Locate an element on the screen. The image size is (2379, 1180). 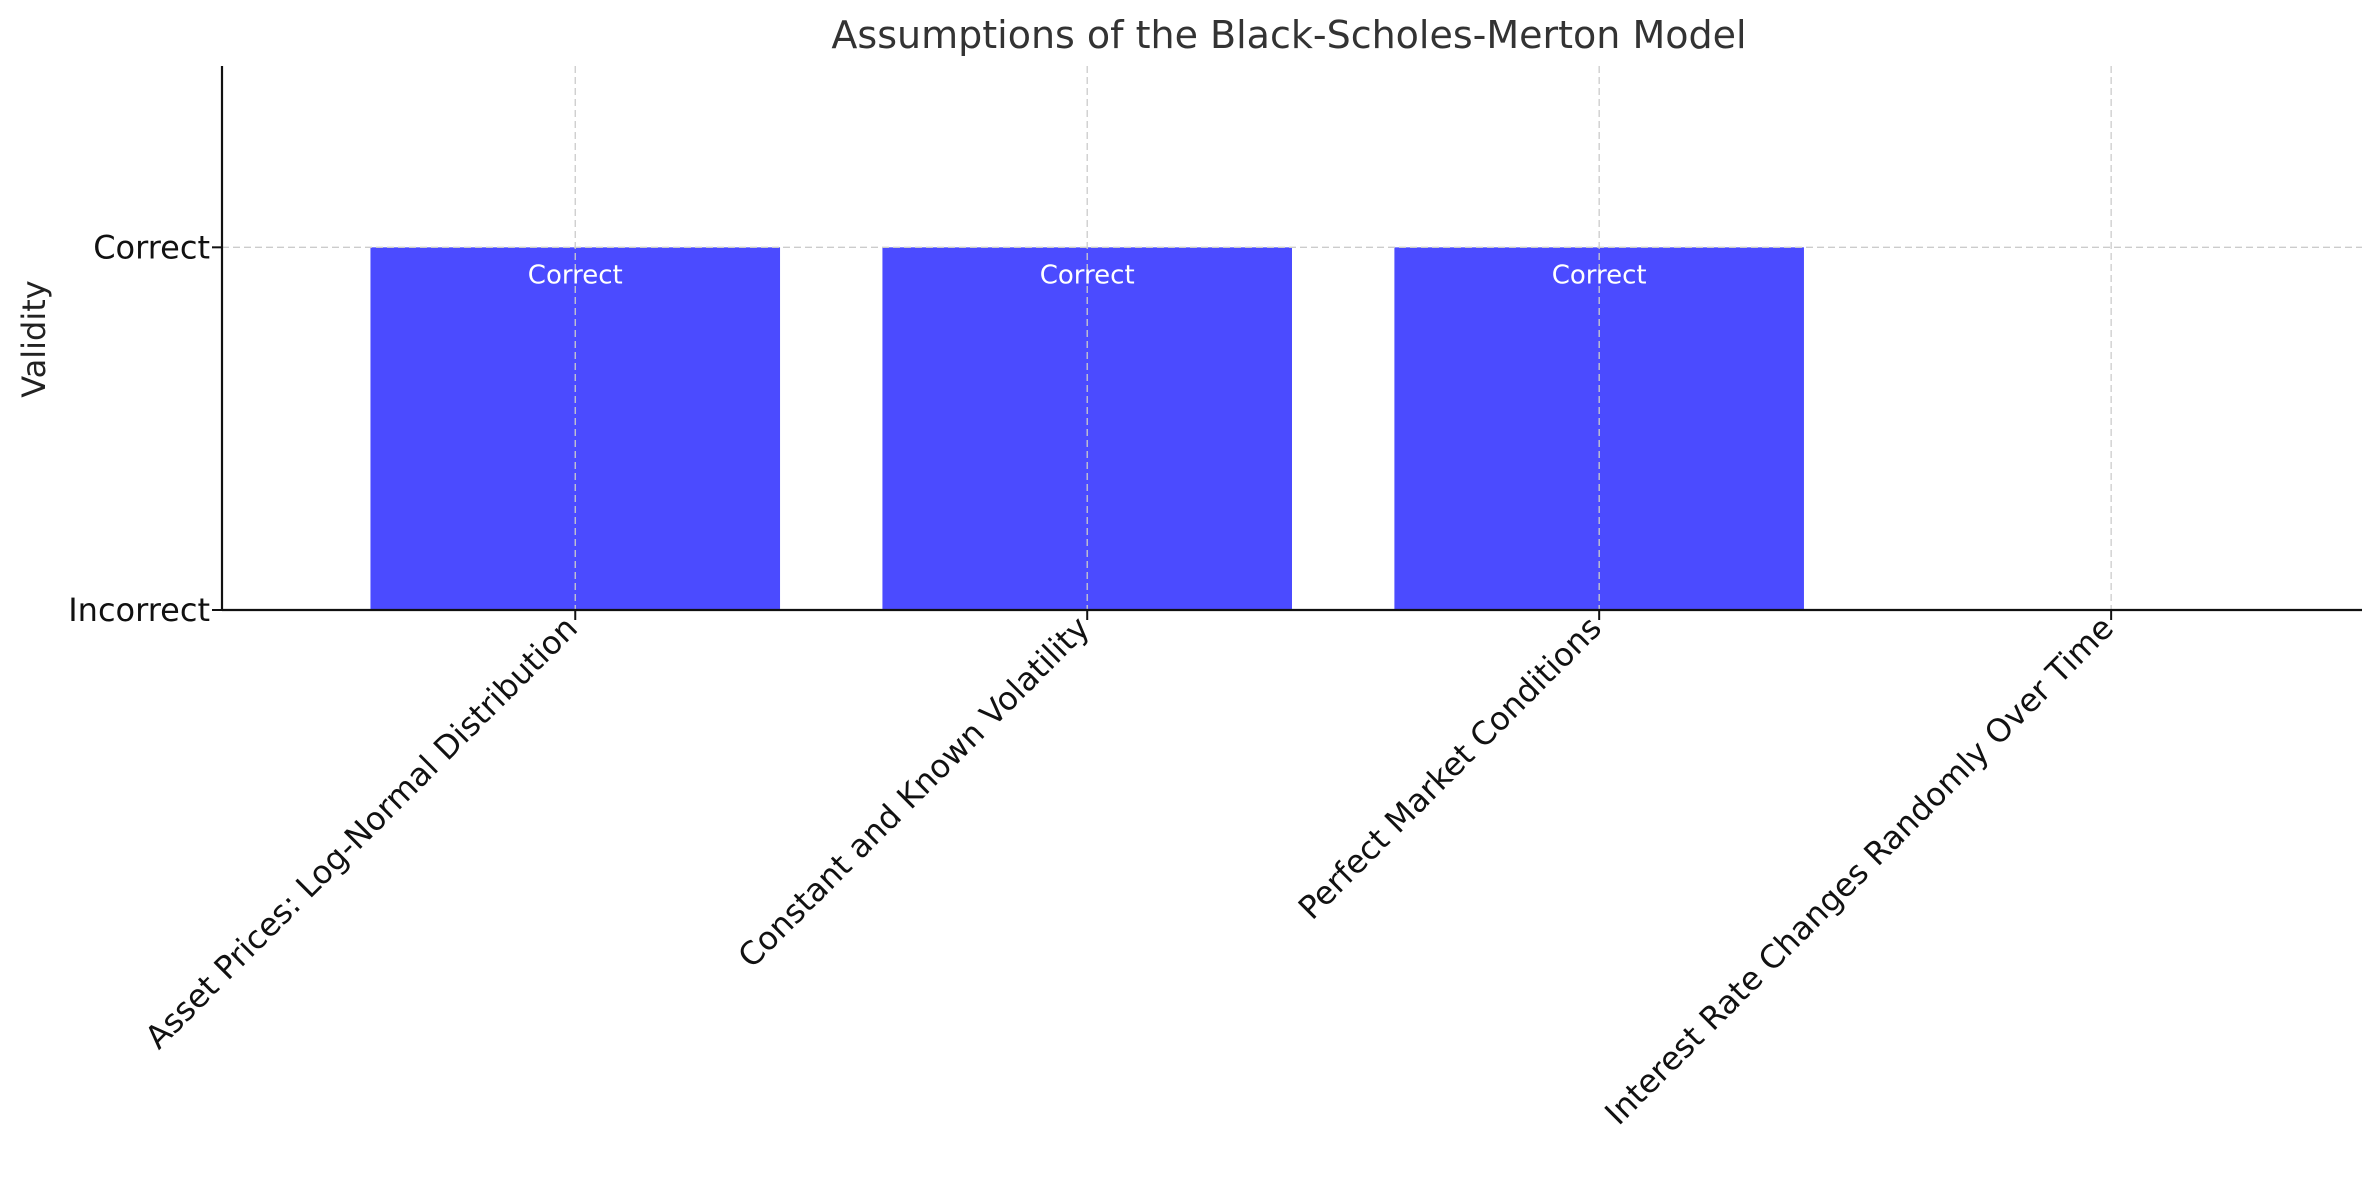
x-tick-label: Perfect Market Conditions is located at coordinates (1450, 768).